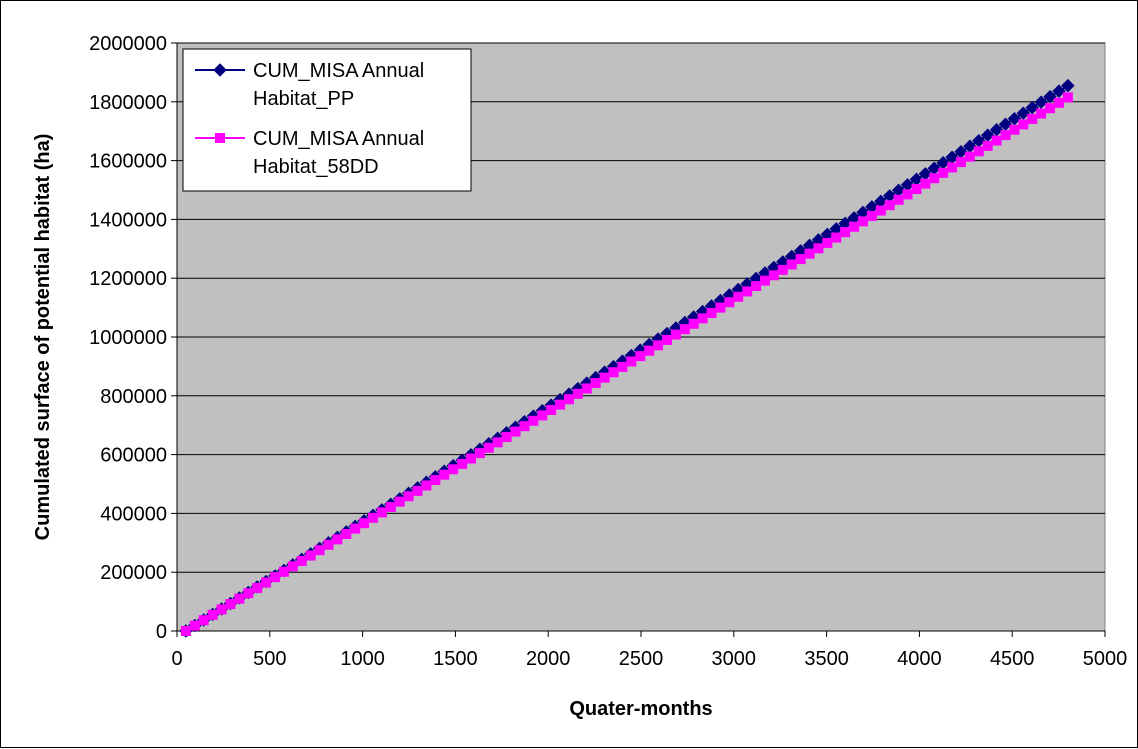 The height and width of the screenshot is (749, 1138). I want to click on x-tick-label: 1000, so click(362, 659).